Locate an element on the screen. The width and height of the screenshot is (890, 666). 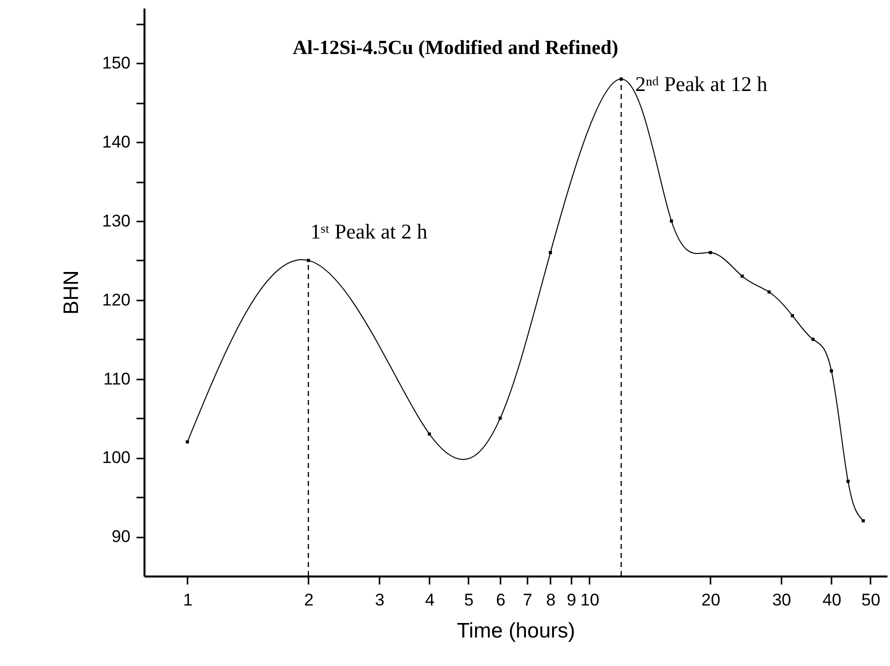
x-tick-label: 6 is located at coordinates (501, 600).